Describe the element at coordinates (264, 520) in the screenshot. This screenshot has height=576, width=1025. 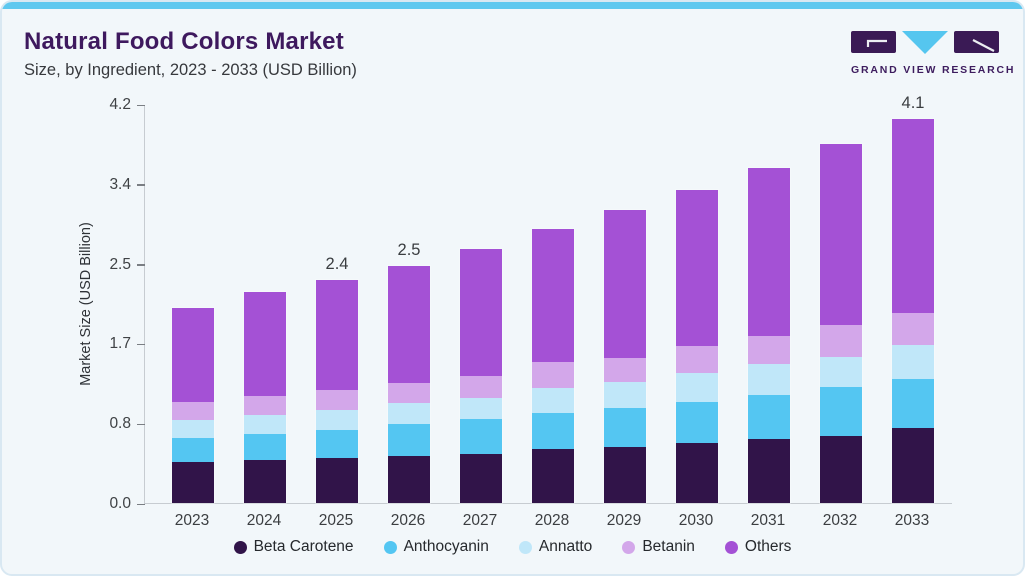
I see `x-tick-label-2024: 2024` at that location.